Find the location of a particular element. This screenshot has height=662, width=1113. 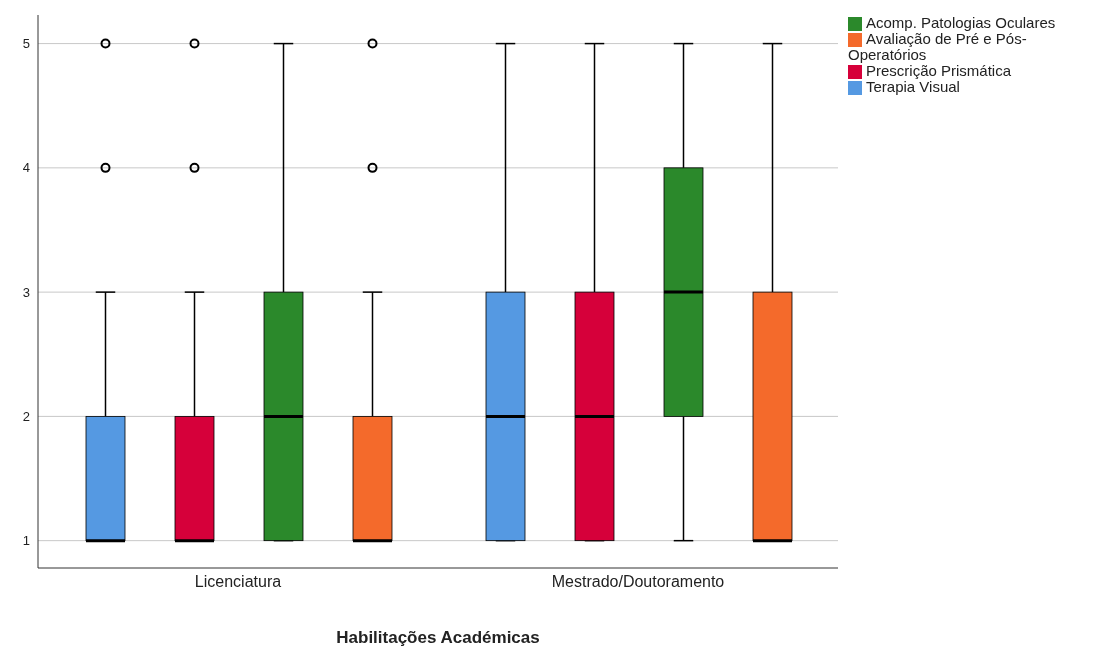

legend-label: Terapia Visual is located at coordinates (913, 87).